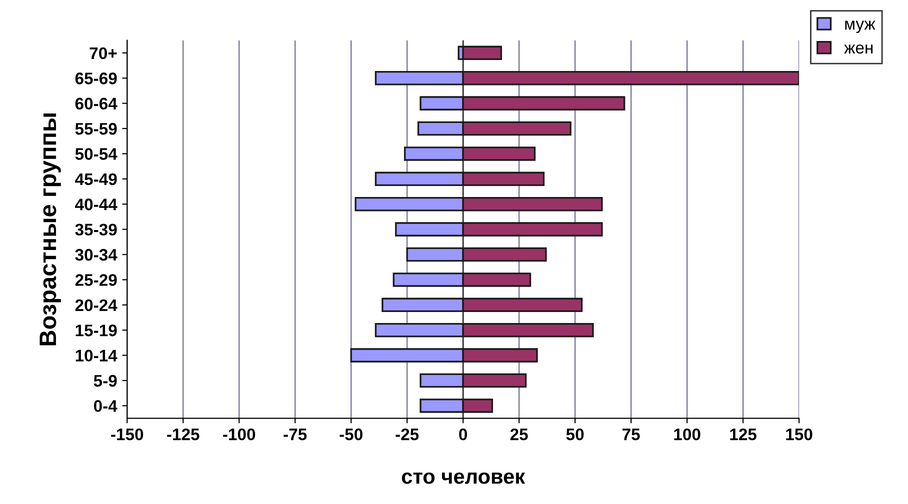 The image size is (908, 504). What do you see at coordinates (295, 434) in the screenshot?
I see `x-tick-label: -75` at bounding box center [295, 434].